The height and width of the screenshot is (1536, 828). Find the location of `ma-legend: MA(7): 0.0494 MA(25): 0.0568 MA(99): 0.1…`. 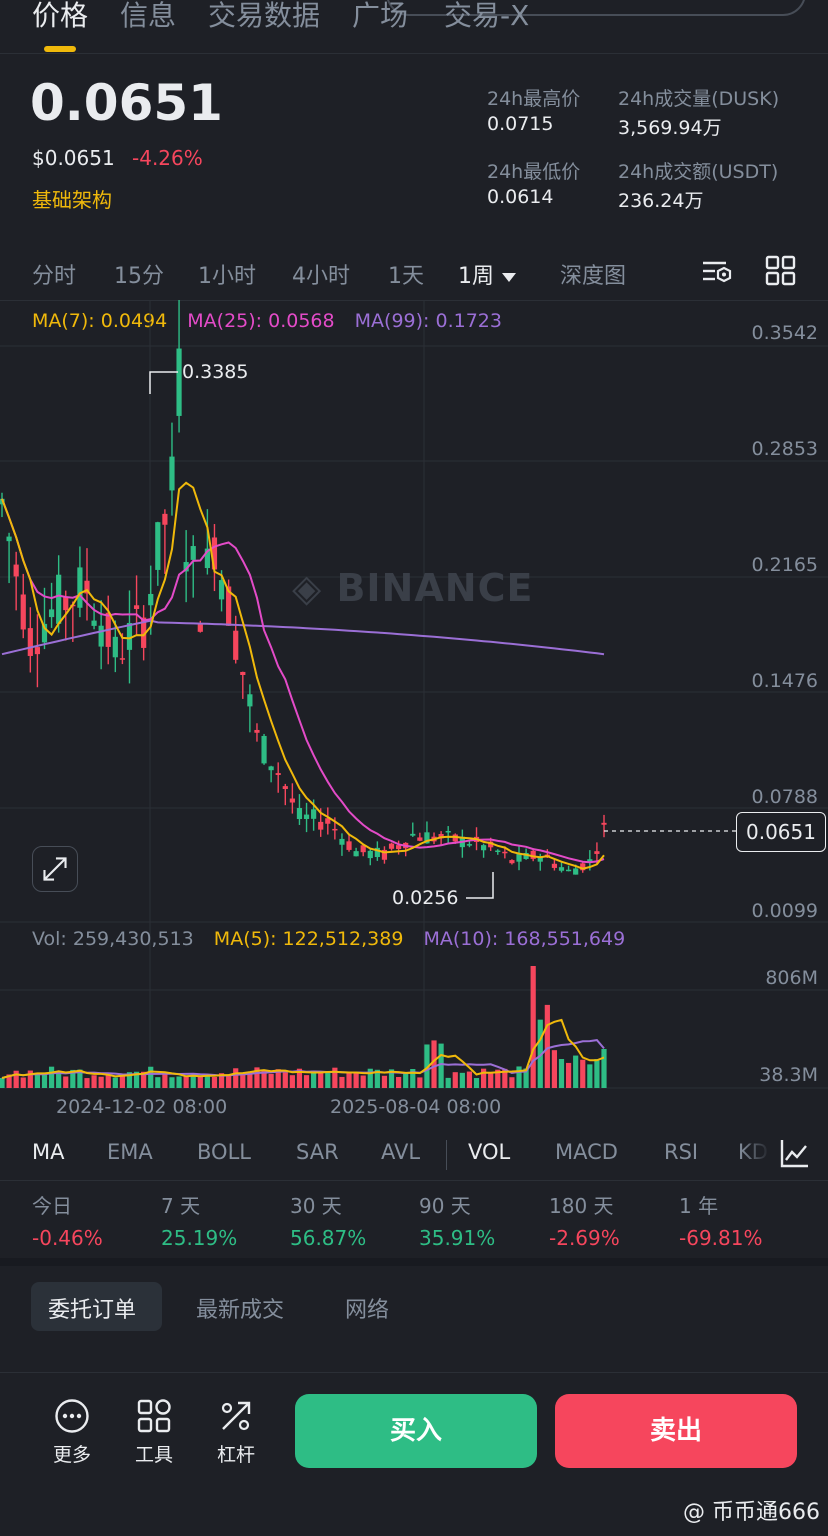

ma-legend: MA(7): 0.0494 MA(25): 0.0568 MA(99): 0.1… is located at coordinates (267, 321).